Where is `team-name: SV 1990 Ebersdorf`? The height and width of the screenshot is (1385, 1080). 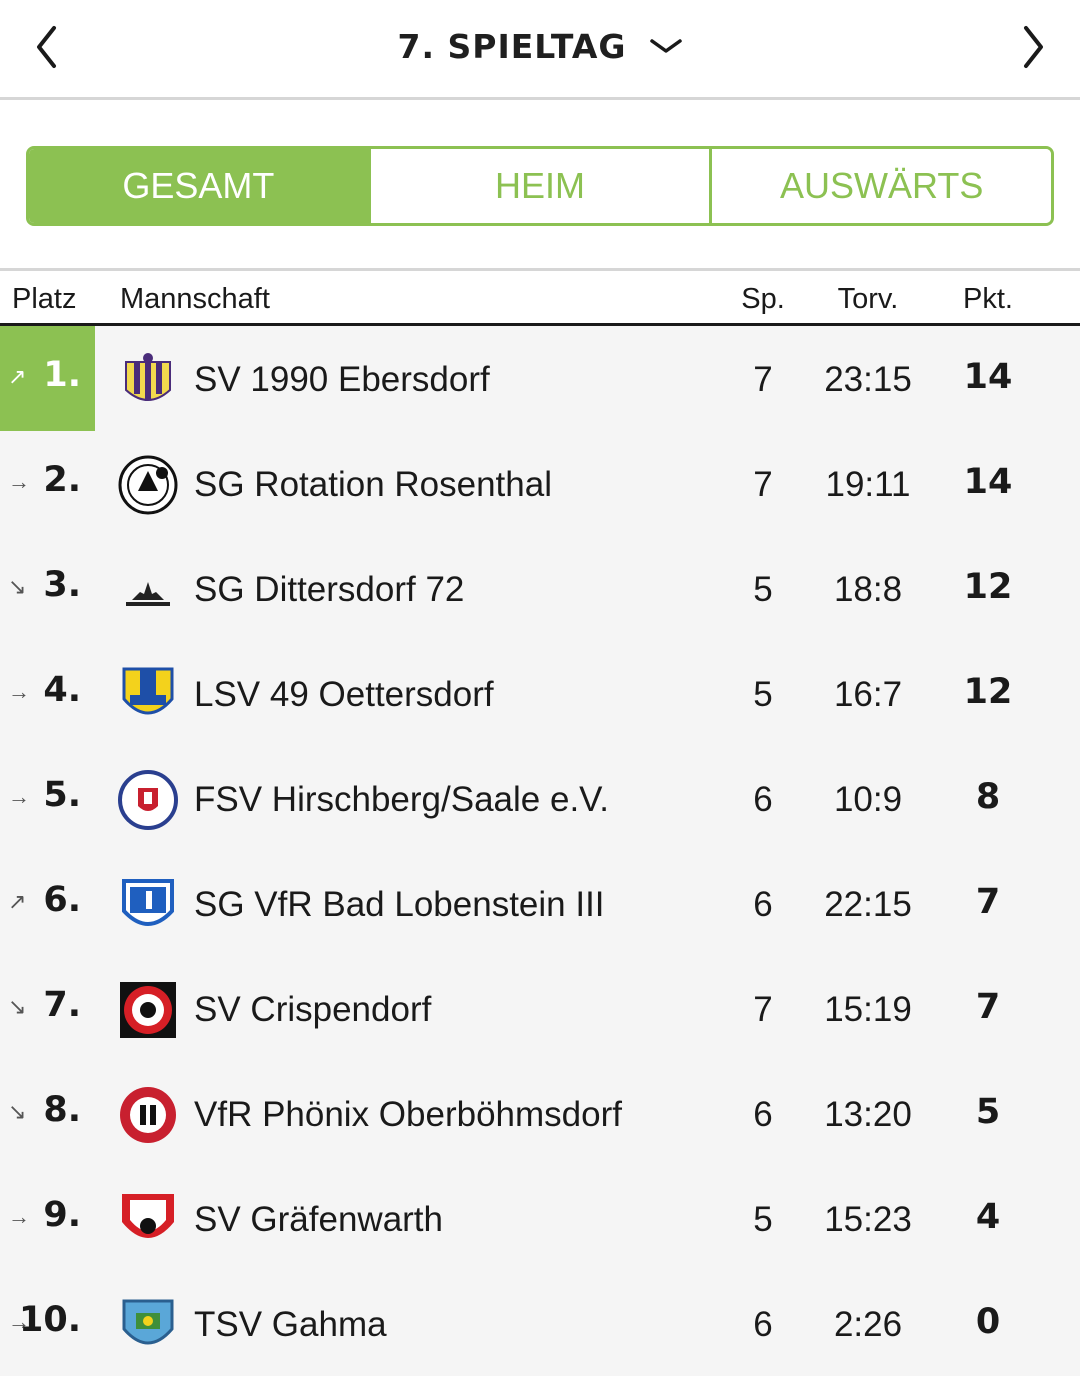
team-name: SV 1990 Ebersdorf is located at coordinates (342, 379).